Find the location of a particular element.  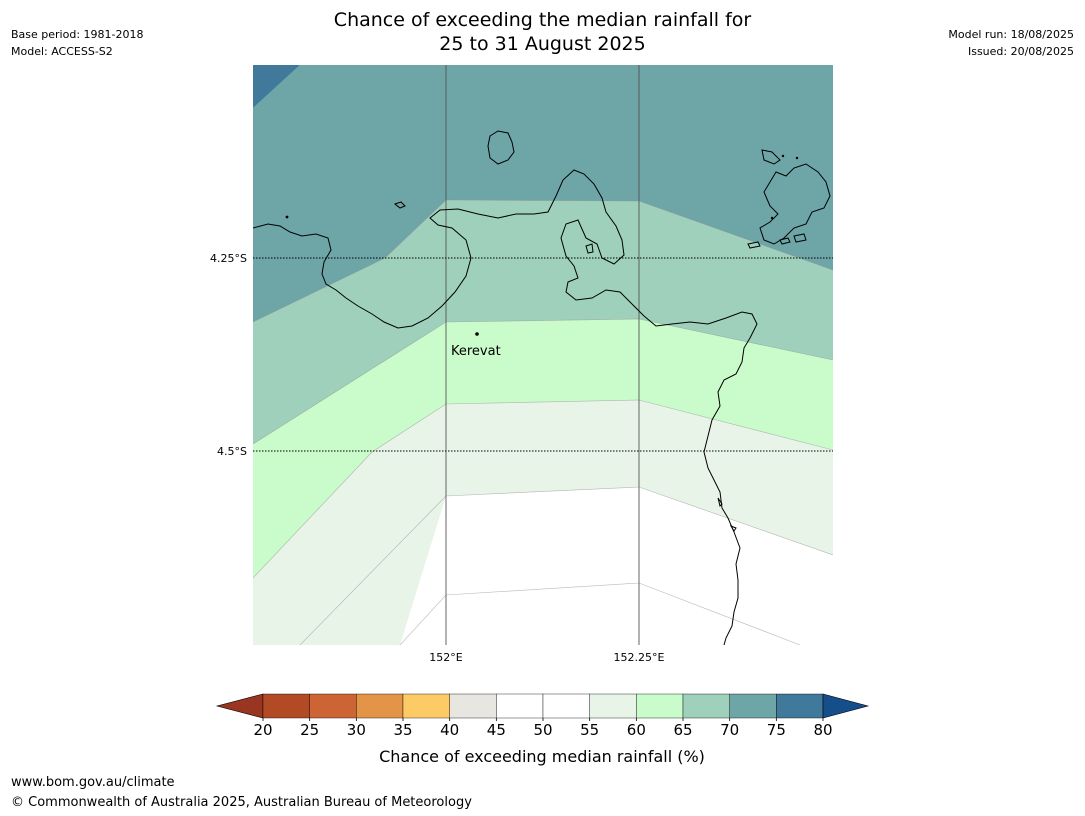

coastline-inner-islet is located at coordinates (589, 248).